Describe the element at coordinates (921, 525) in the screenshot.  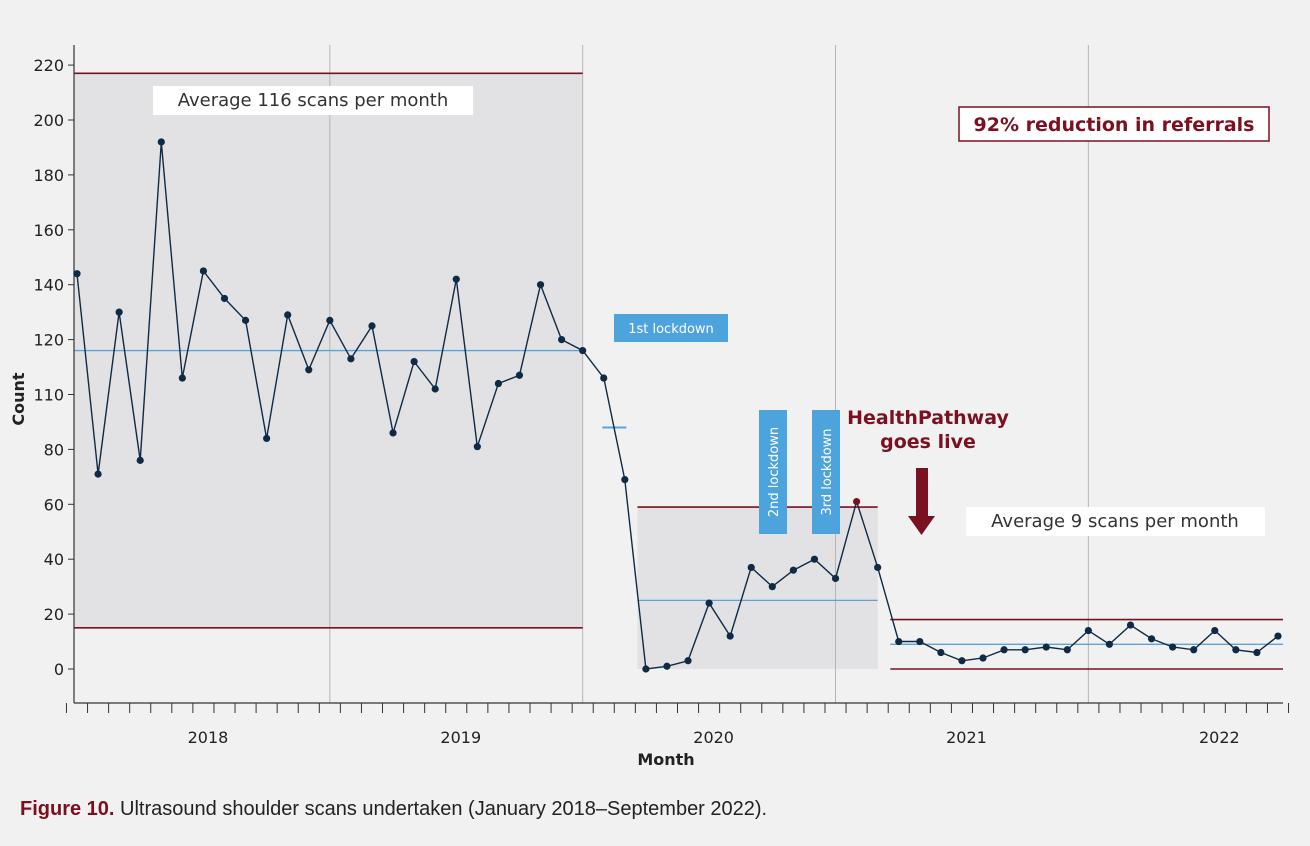
I see `go-live-arrow-head` at that location.